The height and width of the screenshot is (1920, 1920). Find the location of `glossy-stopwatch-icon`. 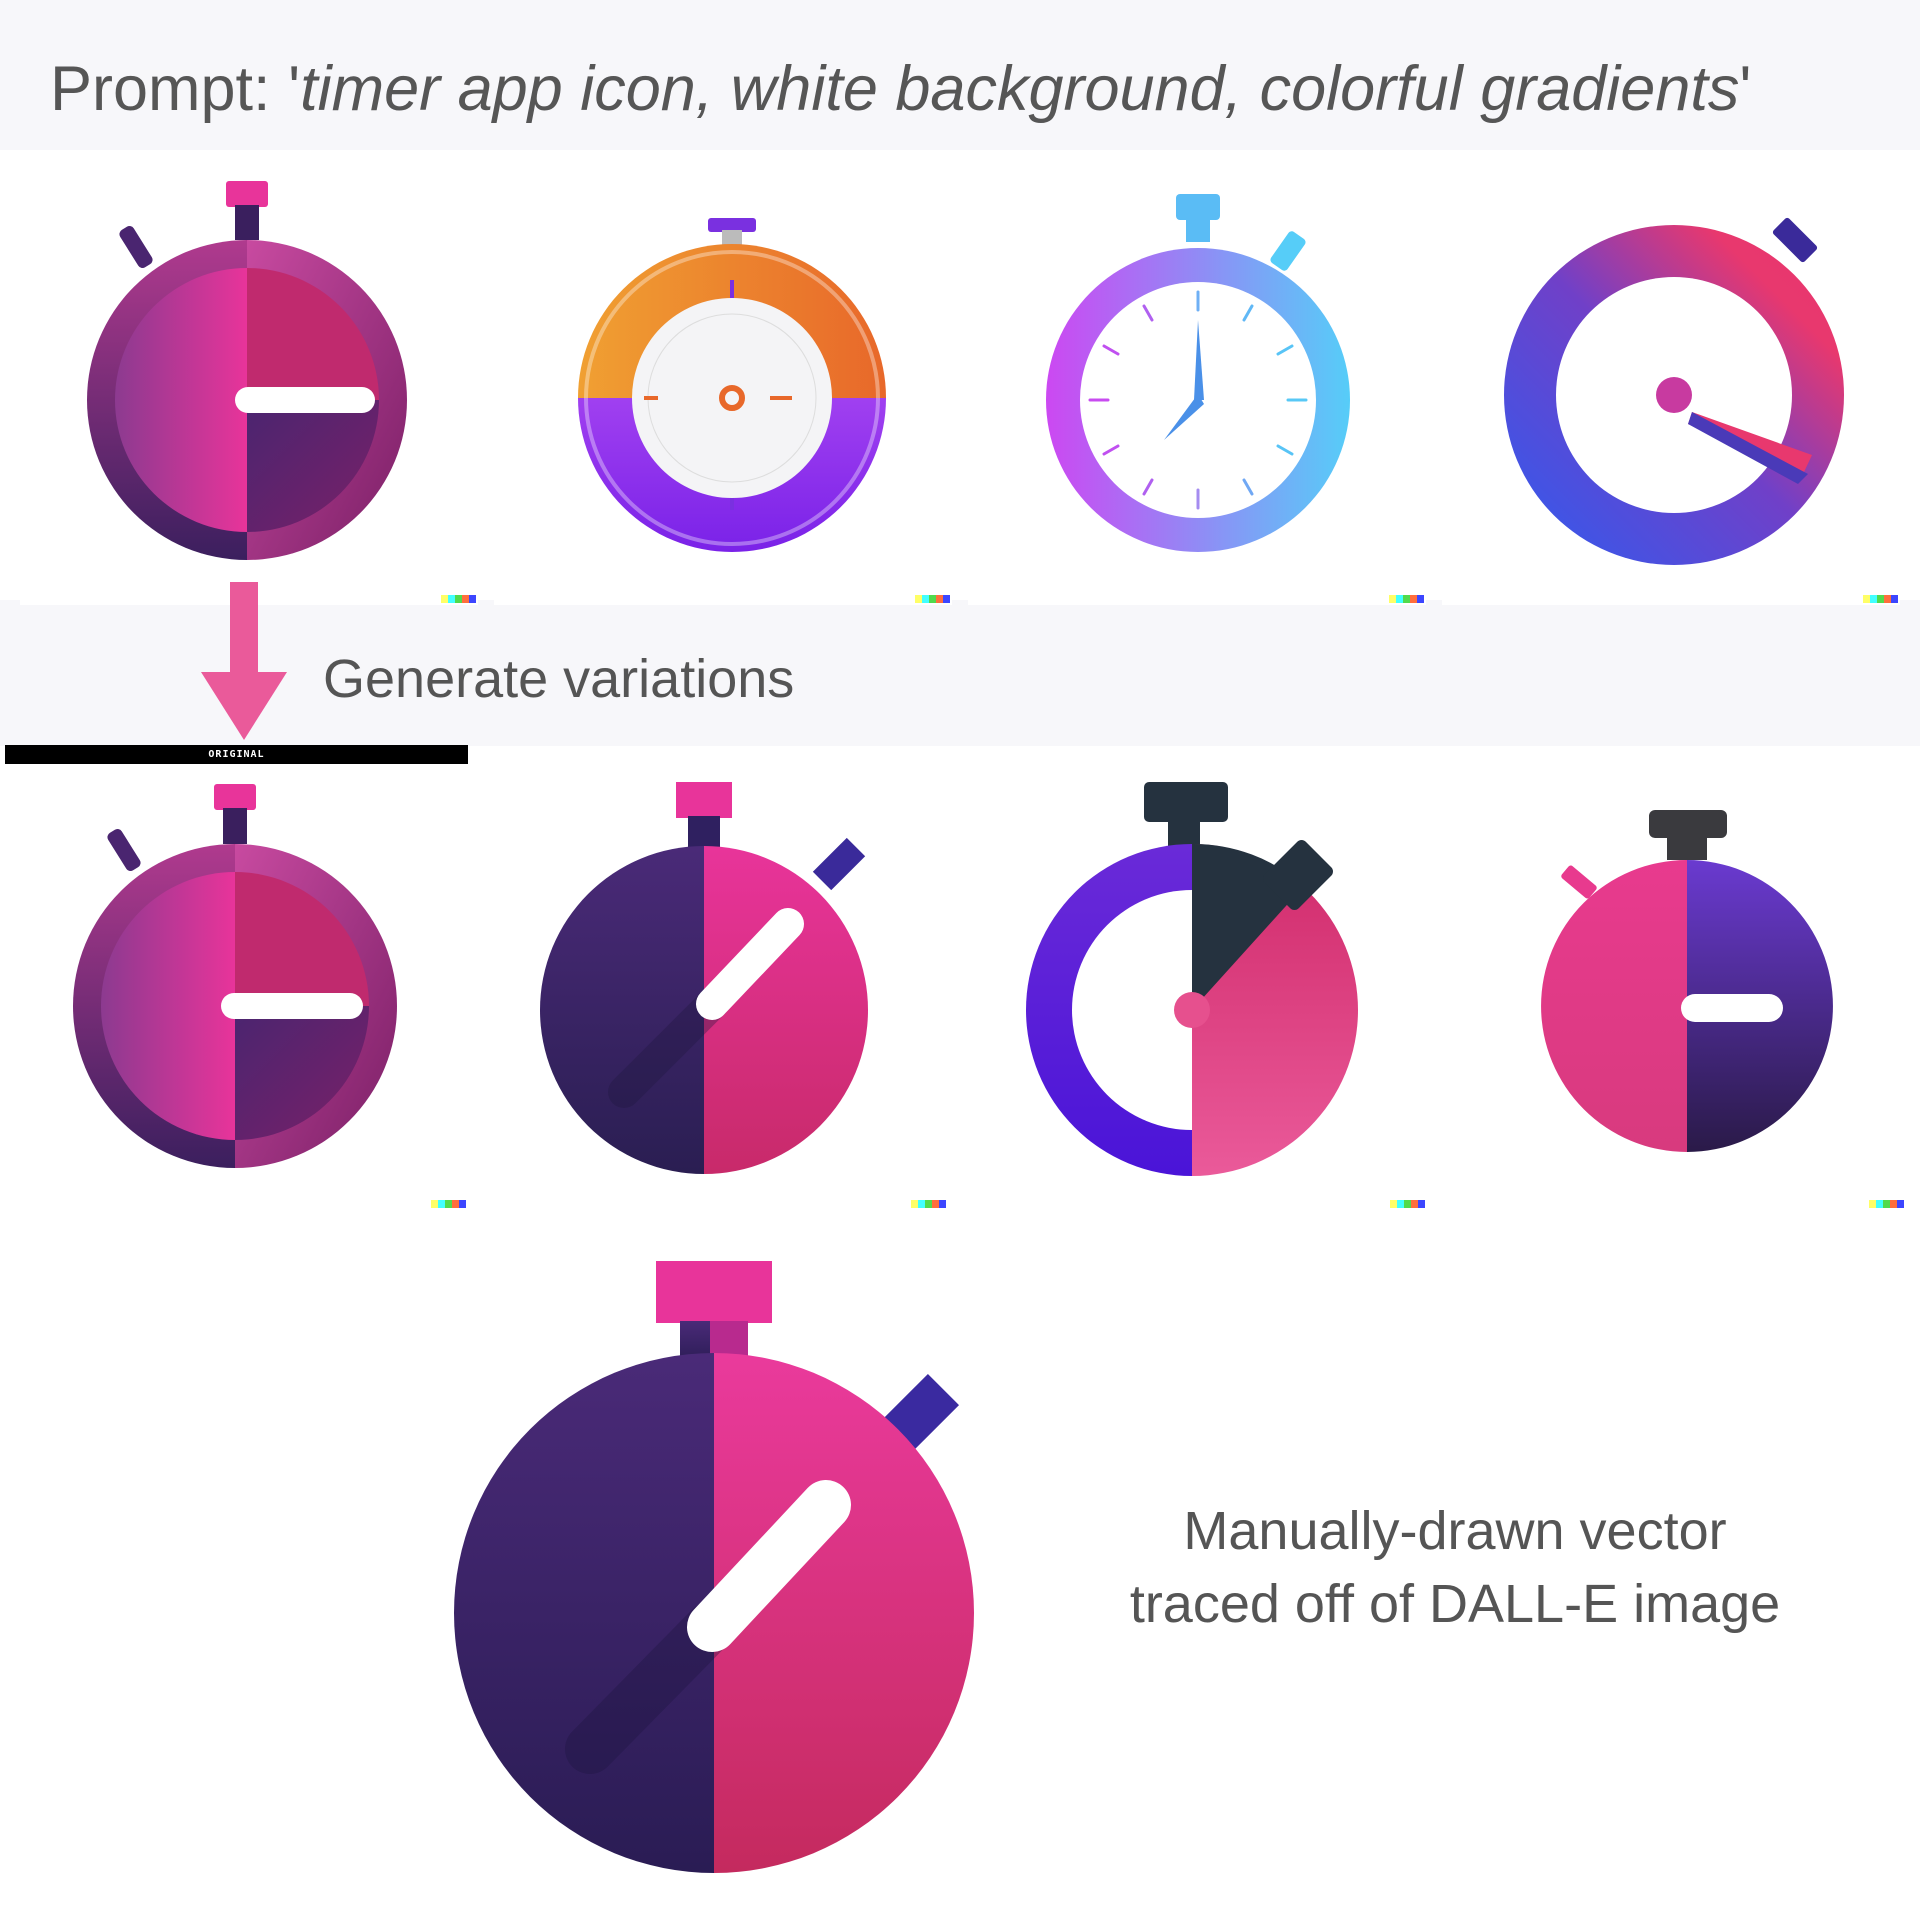

glossy-stopwatch-icon is located at coordinates (732, 385).